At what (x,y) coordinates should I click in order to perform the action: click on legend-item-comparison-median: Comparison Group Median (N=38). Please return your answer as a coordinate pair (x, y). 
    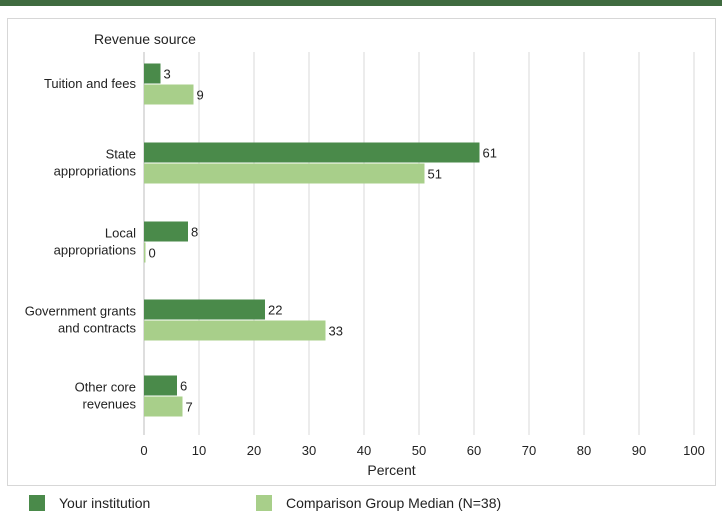
    Looking at the image, I should click on (378, 503).